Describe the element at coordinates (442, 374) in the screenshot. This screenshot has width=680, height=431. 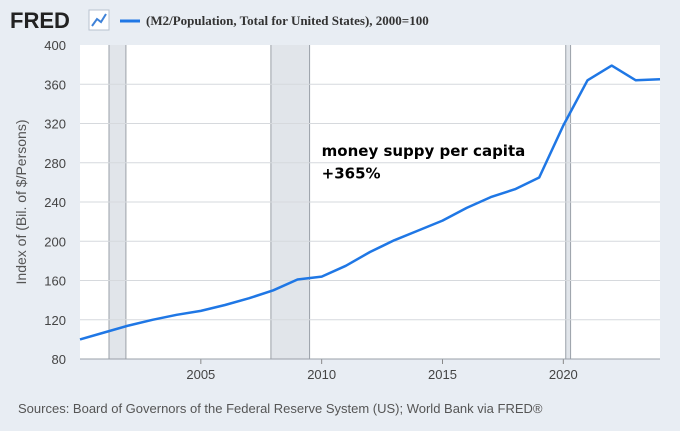
I see `x-tick-label: 2015` at that location.